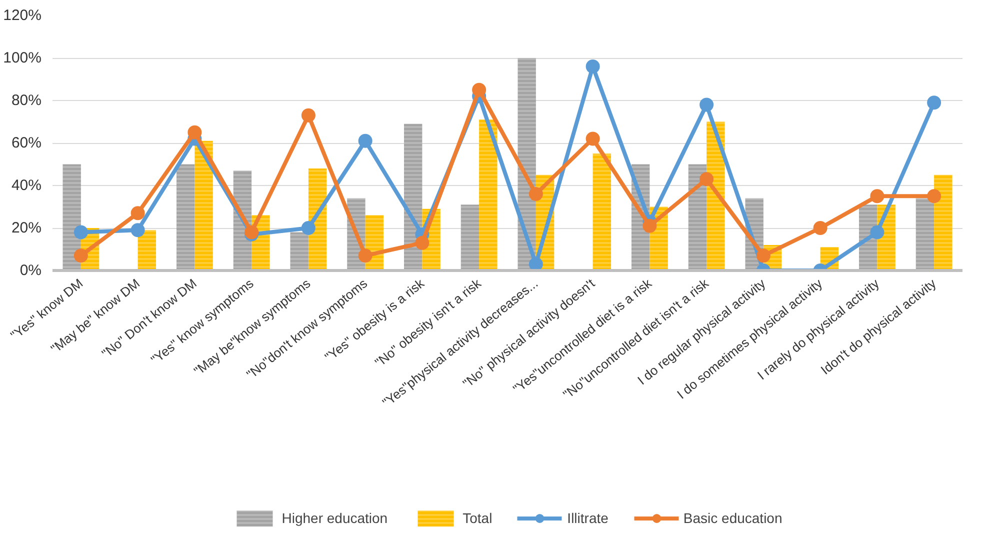 Image resolution: width=987 pixels, height=545 pixels. I want to click on y-tick-label: 60%, so click(26, 143).